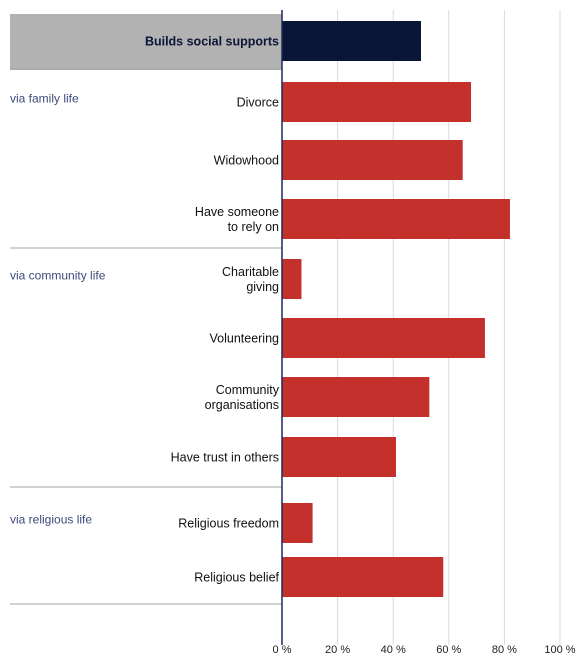 The height and width of the screenshot is (657, 578). What do you see at coordinates (282, 650) in the screenshot?
I see `x-tick-label: 0 %` at bounding box center [282, 650].